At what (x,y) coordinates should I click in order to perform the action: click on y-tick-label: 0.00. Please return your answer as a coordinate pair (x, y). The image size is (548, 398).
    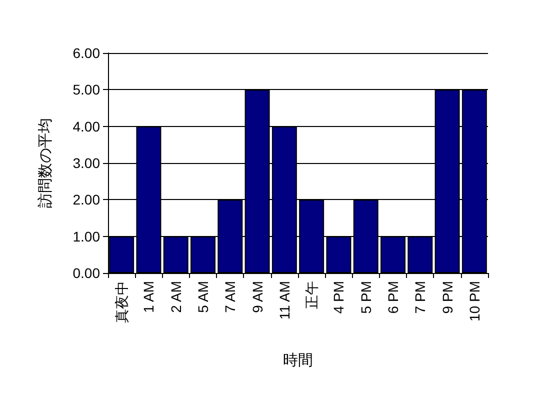
    Looking at the image, I should click on (86, 273).